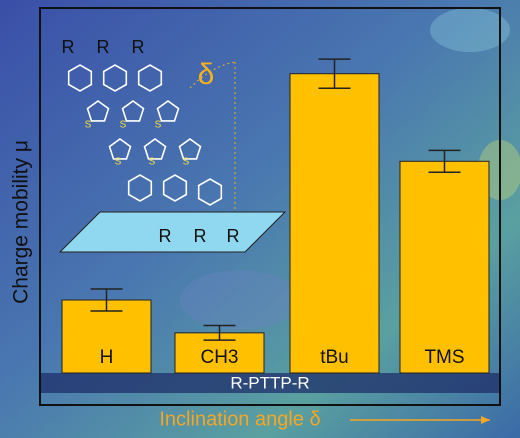 This screenshot has height=438, width=520. What do you see at coordinates (485, 420) in the screenshot?
I see `x-axis-arrowhead` at bounding box center [485, 420].